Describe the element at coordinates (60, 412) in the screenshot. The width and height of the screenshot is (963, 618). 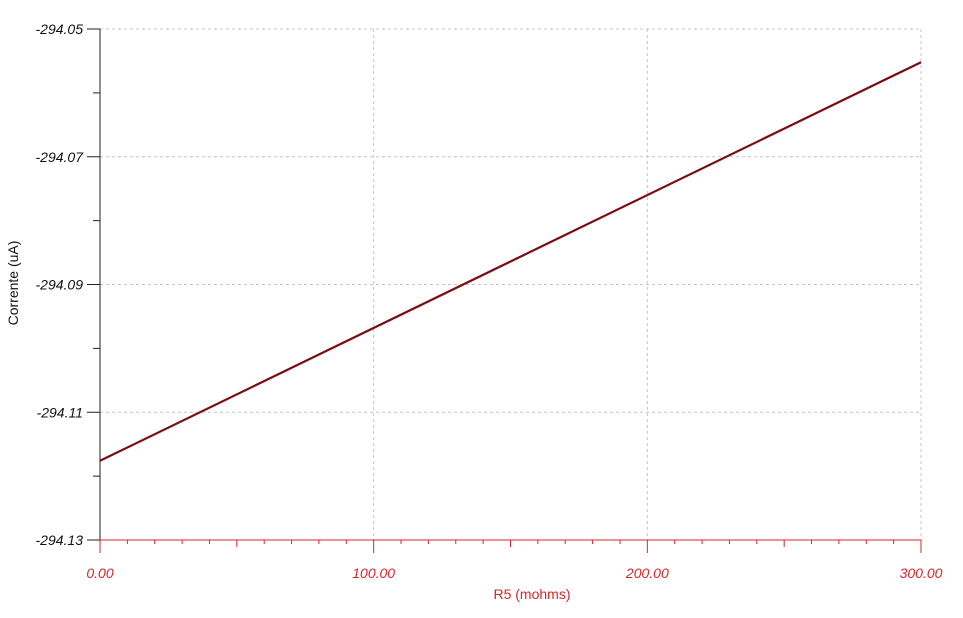
I see `y-tick-label: -294.11` at that location.